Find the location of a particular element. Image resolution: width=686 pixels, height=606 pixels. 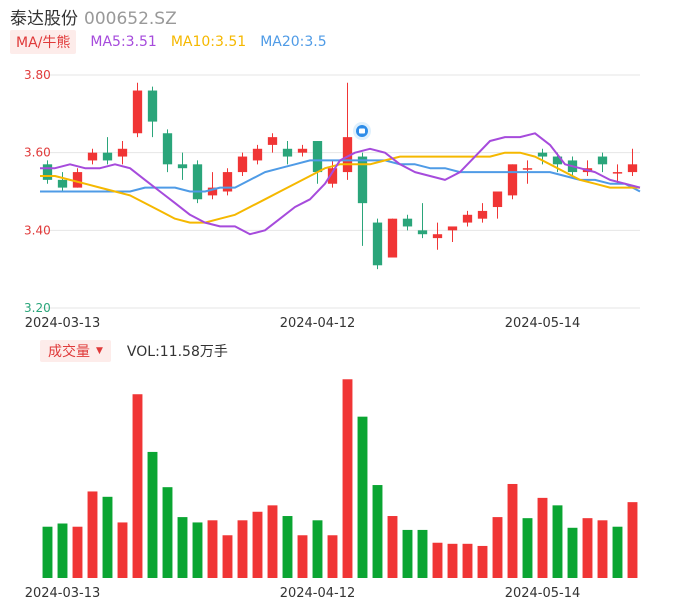

ma10-line is located at coordinates (340, 187).